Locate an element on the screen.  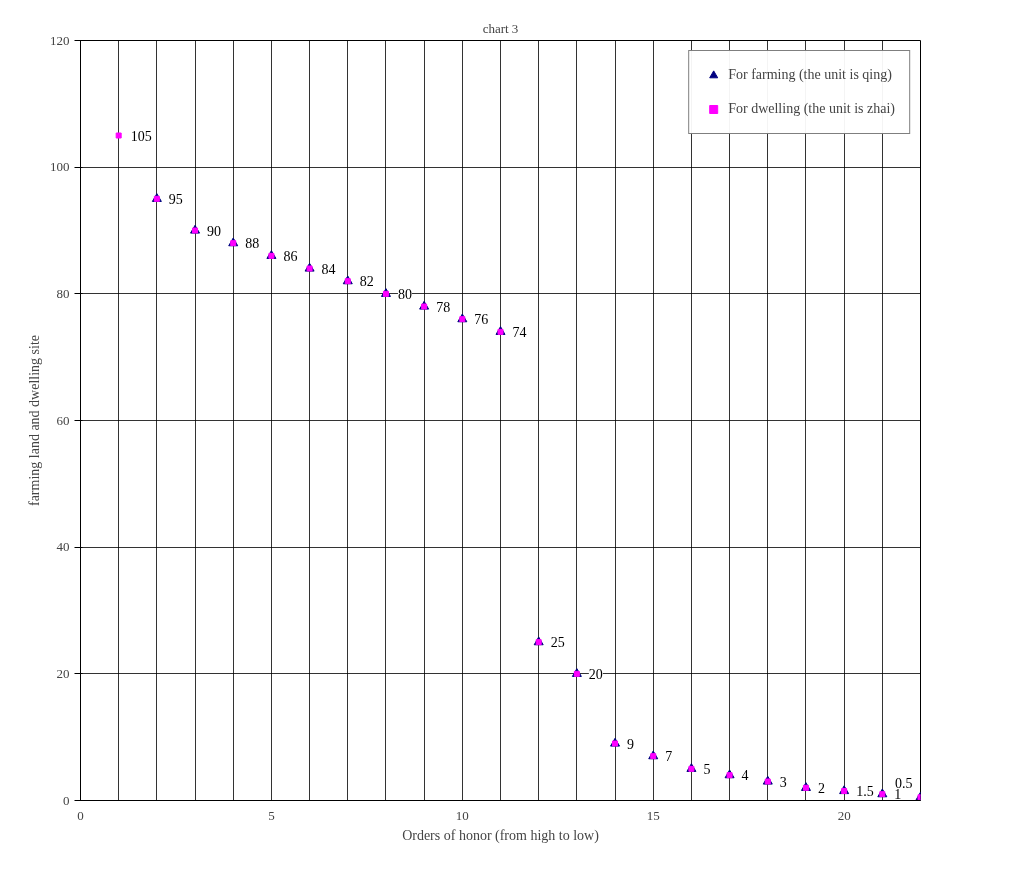
y-tick-label: 40 is located at coordinates (63, 547).